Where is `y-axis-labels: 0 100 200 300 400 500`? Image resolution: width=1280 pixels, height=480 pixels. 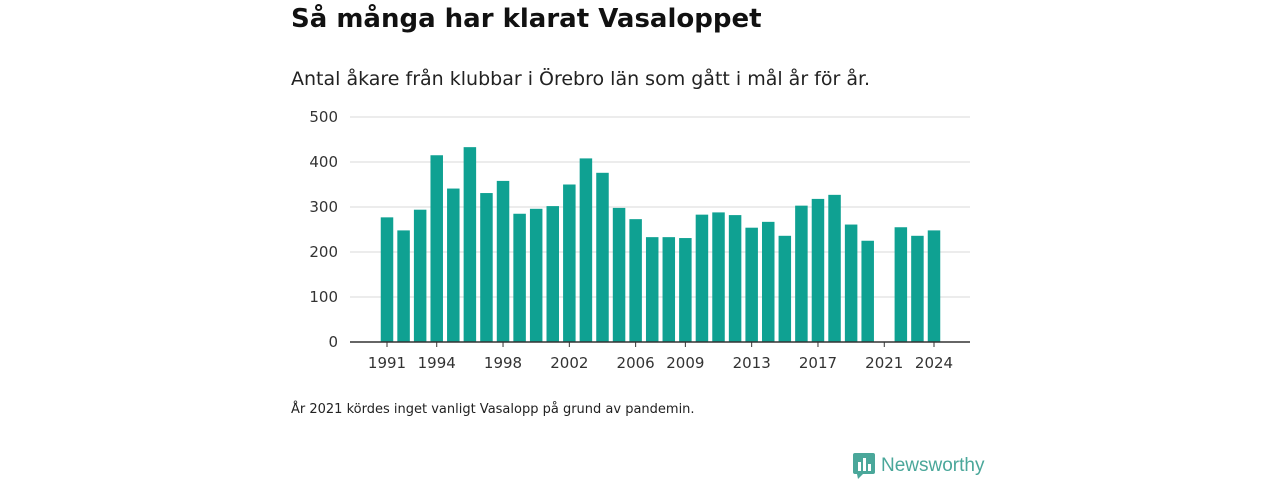
y-axis-labels: 0 100 200 300 400 500 is located at coordinates (323, 229).